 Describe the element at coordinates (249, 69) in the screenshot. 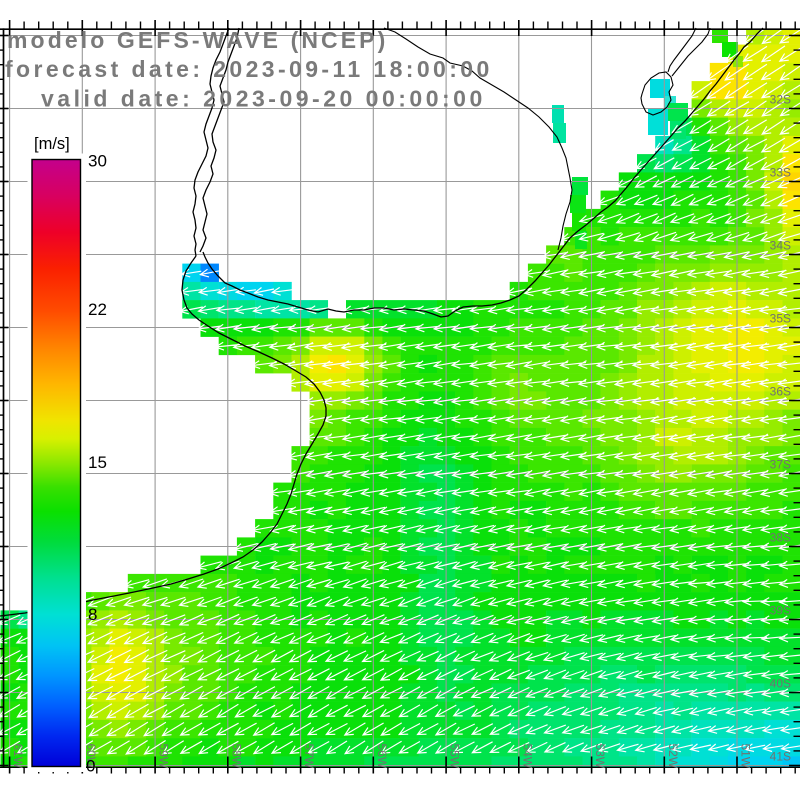

I see `svg-text:forecast date: 2023-09-11 18:0: forecast date: 2023-09-11 18:00:00` at that location.